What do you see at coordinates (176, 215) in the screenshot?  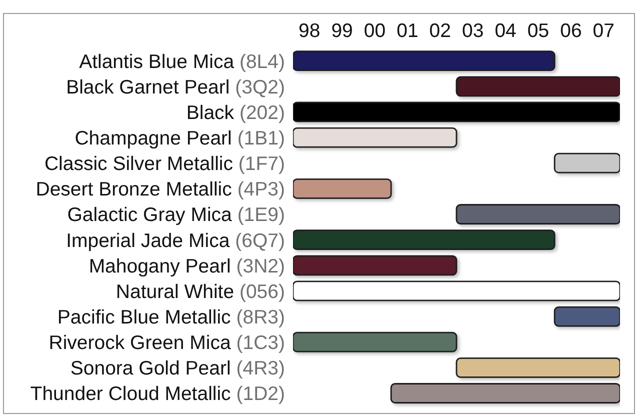 I see `y-tick-label: Galactic Gray Mica (1E9)` at bounding box center [176, 215].